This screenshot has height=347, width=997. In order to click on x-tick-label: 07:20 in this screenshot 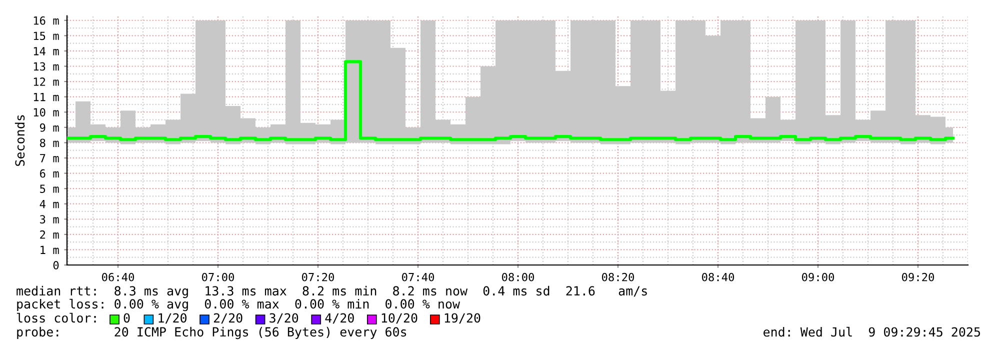, I will do `click(318, 277)`.